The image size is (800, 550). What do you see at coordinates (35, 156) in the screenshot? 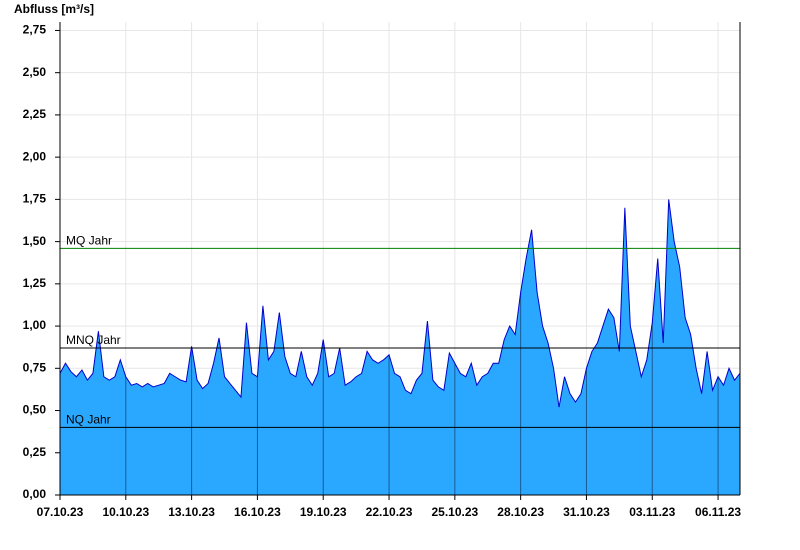
I see `y-tick-label: 2,00` at bounding box center [35, 156].